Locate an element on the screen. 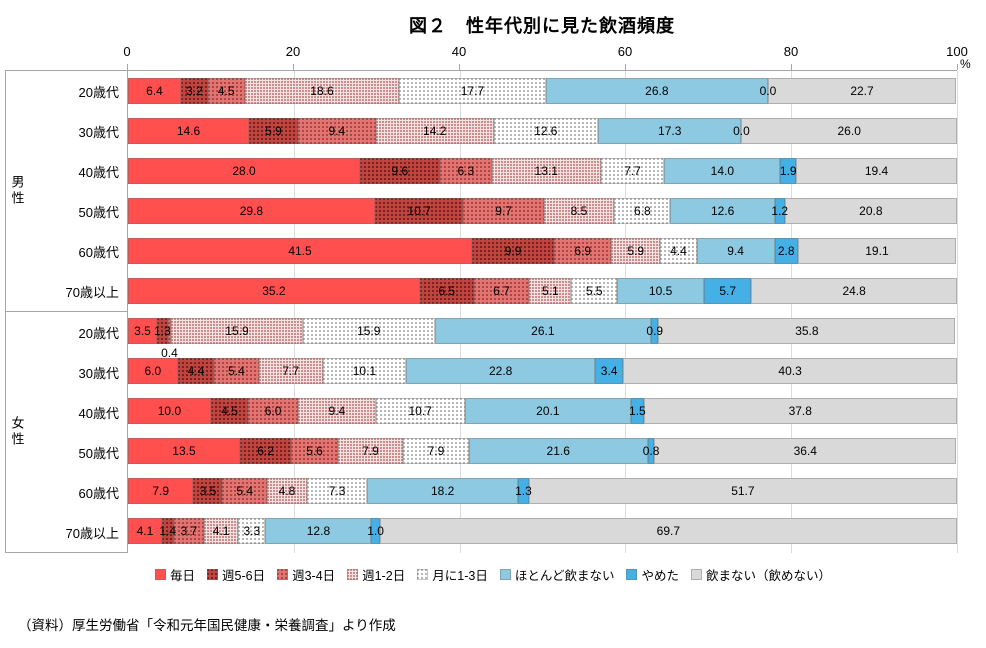 This screenshot has width=986, height=648. segment-value-label: 14.6 is located at coordinates (188, 131).